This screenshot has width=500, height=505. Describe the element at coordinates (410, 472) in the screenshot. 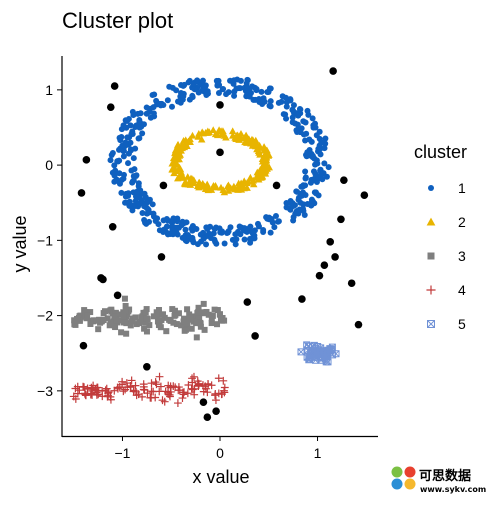

I see `watermark-dot-red` at that location.